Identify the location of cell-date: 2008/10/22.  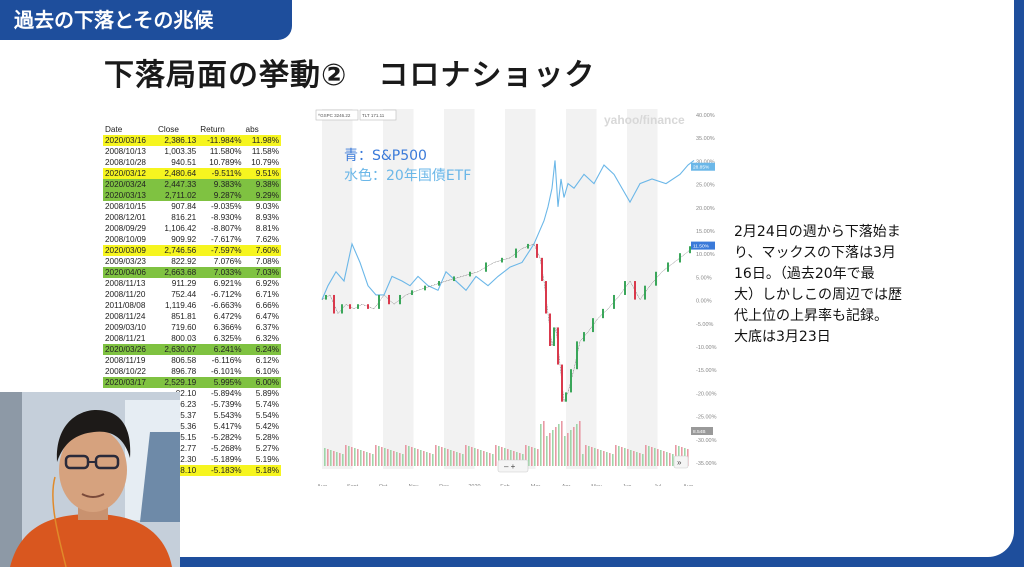
(125, 371).